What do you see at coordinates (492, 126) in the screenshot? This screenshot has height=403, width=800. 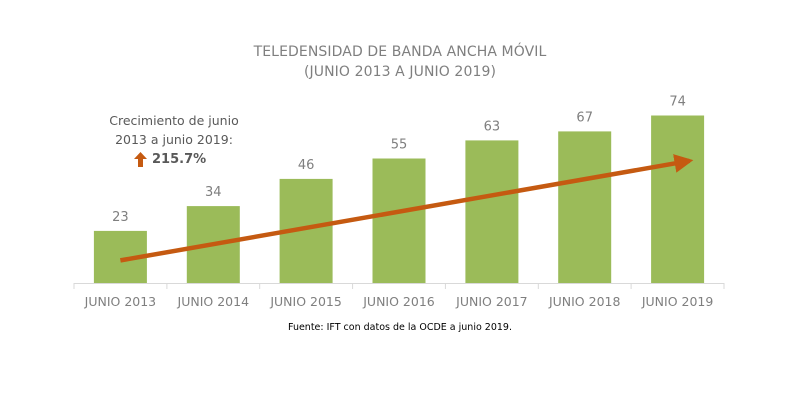 I see `data-label: 63` at bounding box center [492, 126].